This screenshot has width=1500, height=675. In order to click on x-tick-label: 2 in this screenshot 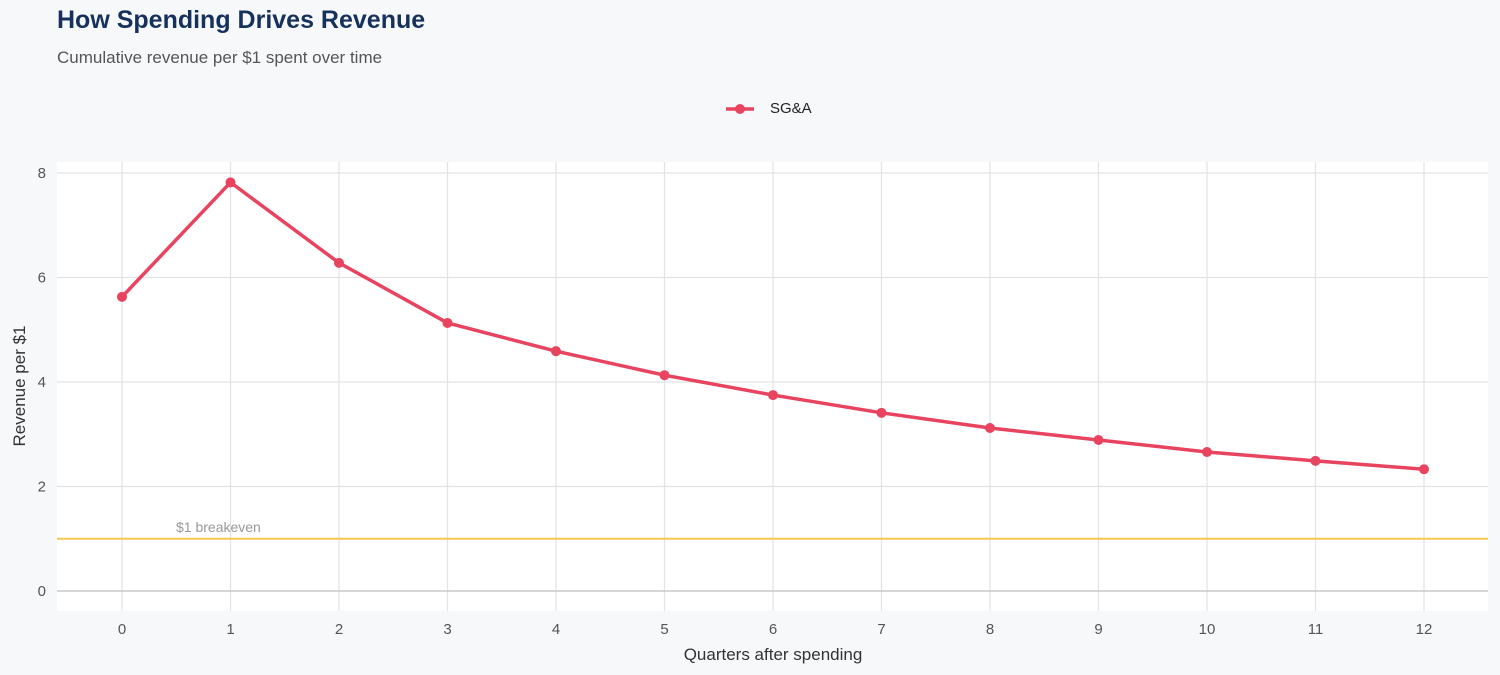, I will do `click(339, 629)`.